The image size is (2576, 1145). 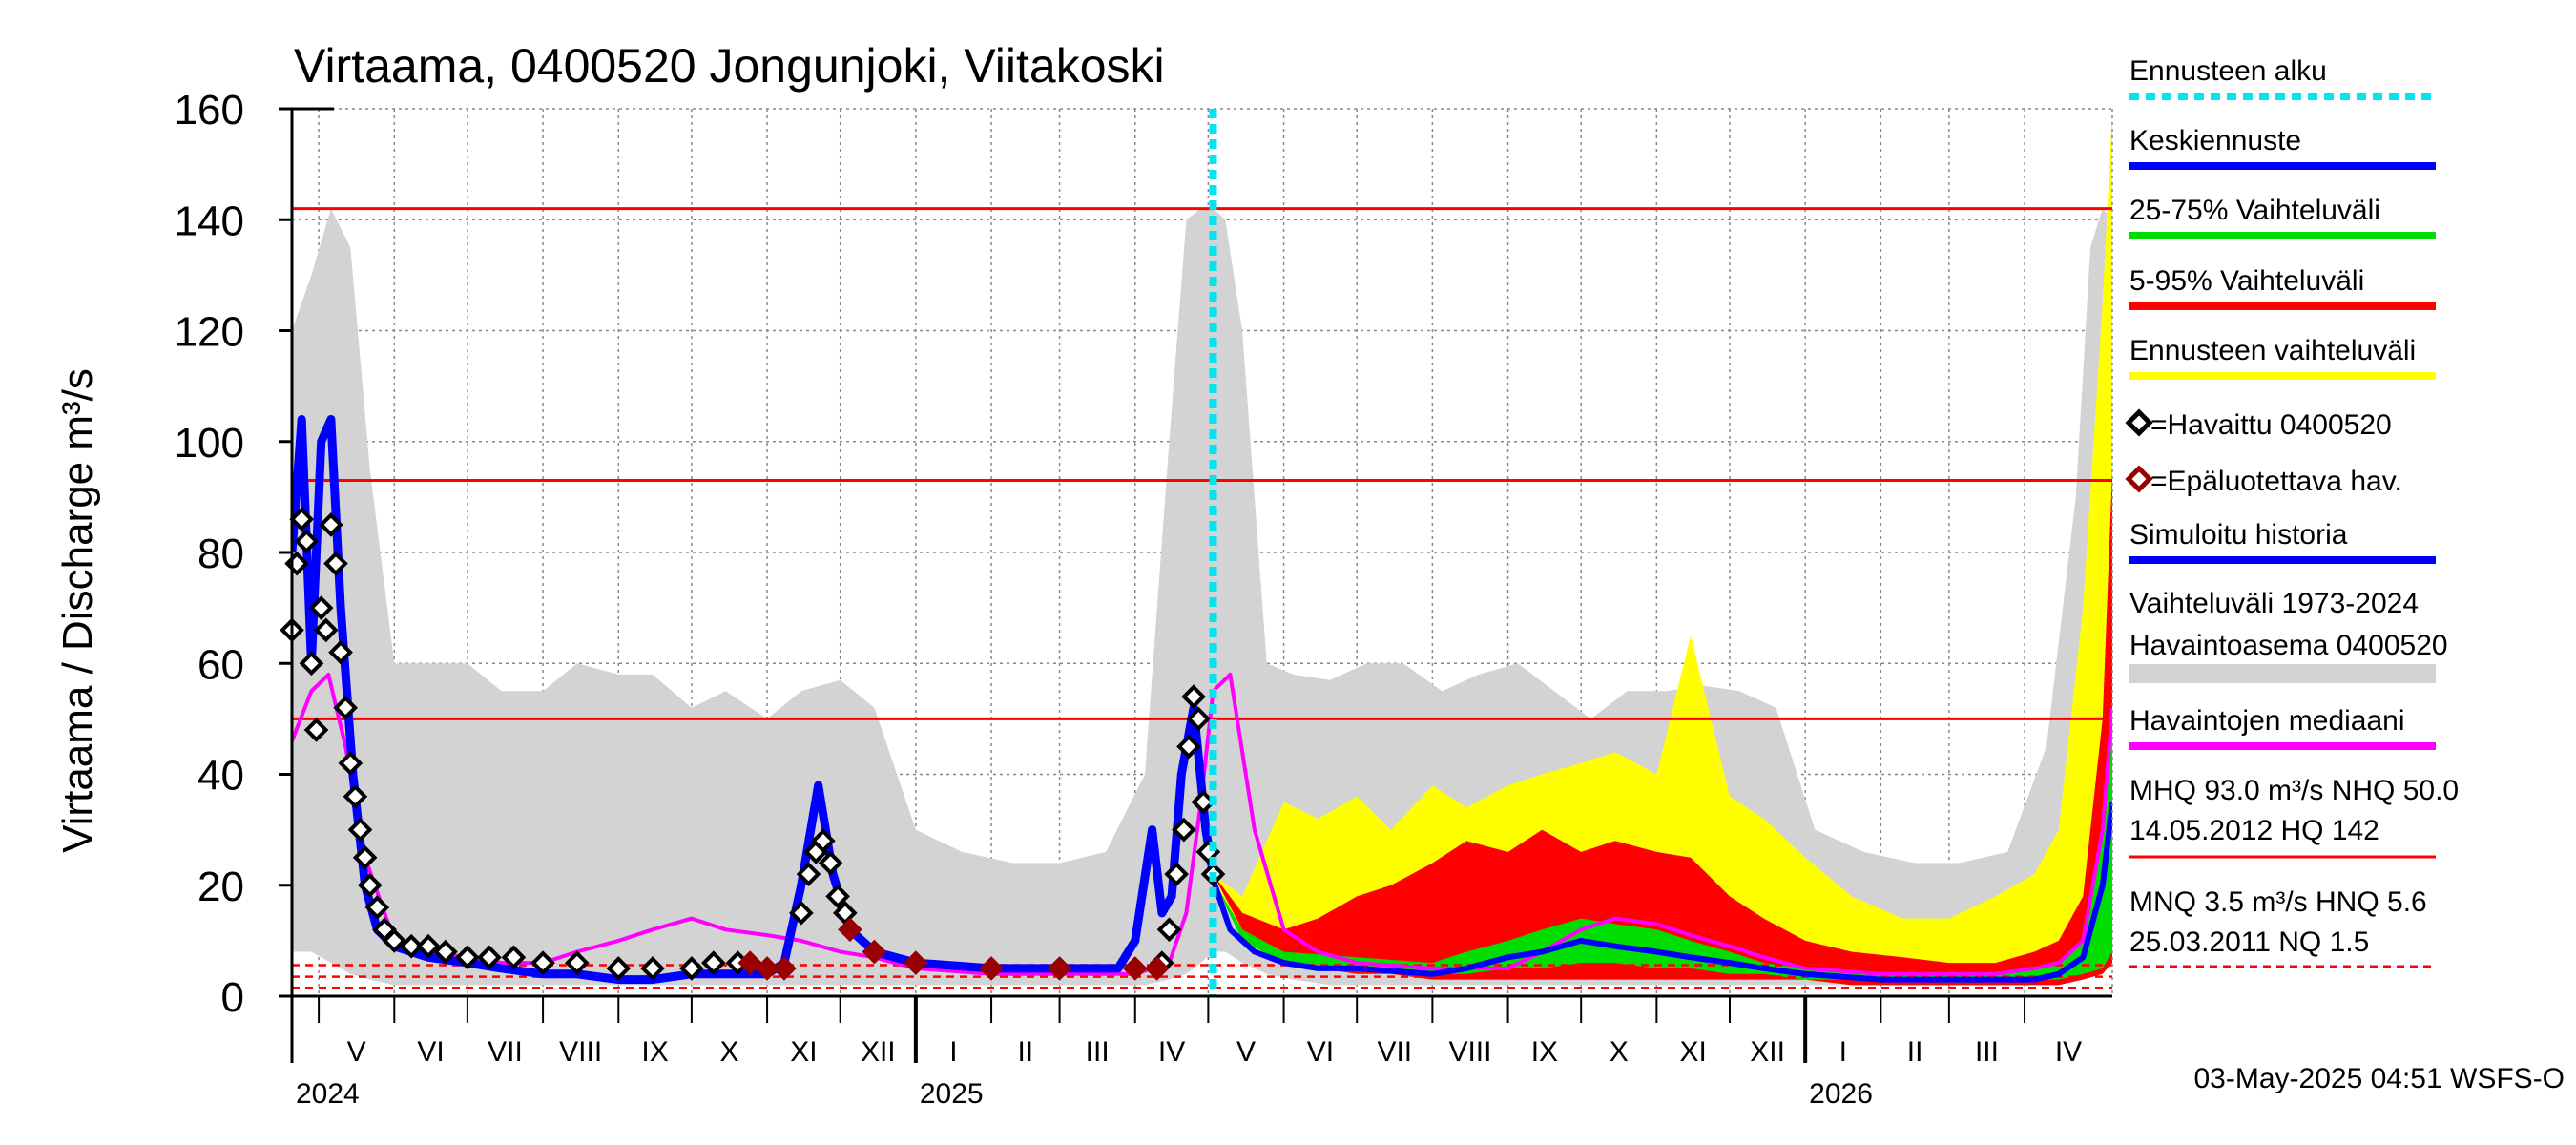 What do you see at coordinates (878, 1052) in the screenshot?
I see `month-label: XII` at bounding box center [878, 1052].